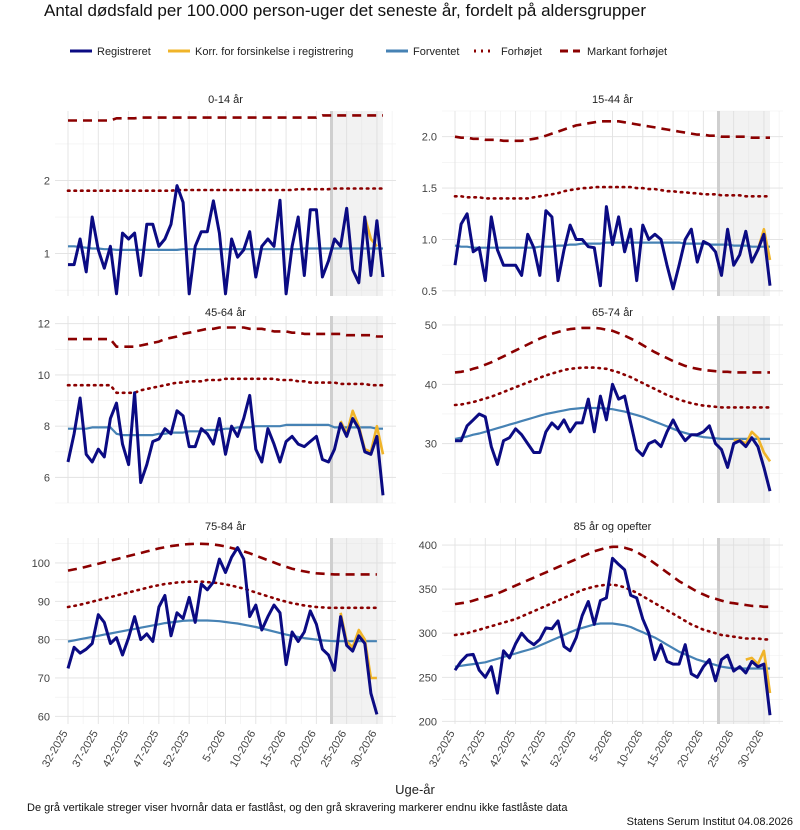 This screenshot has height=830, width=800. What do you see at coordinates (428, 546) in the screenshot?
I see `y-tick-label: 400` at bounding box center [428, 546].